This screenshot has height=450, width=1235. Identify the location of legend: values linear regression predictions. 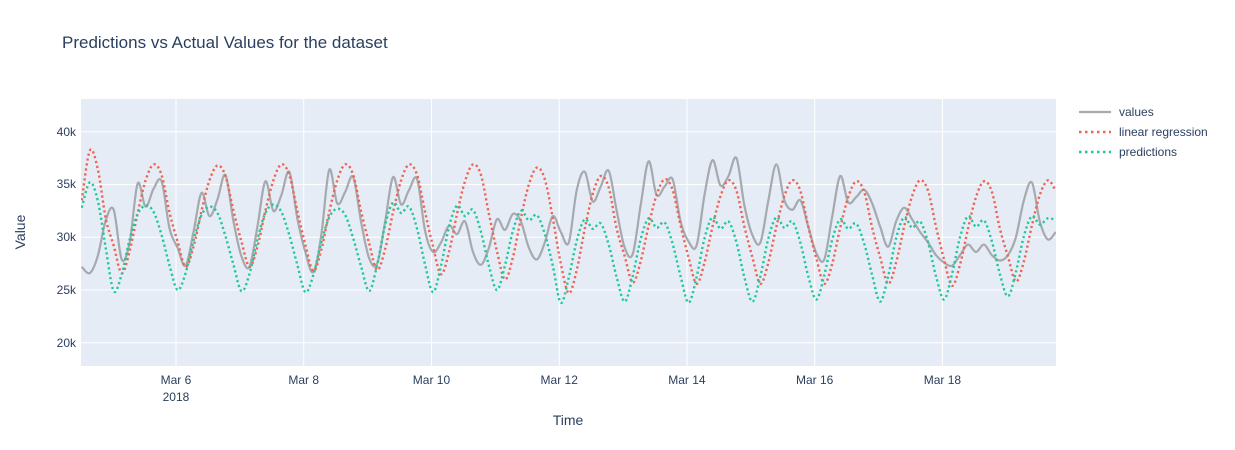
(1143, 132).